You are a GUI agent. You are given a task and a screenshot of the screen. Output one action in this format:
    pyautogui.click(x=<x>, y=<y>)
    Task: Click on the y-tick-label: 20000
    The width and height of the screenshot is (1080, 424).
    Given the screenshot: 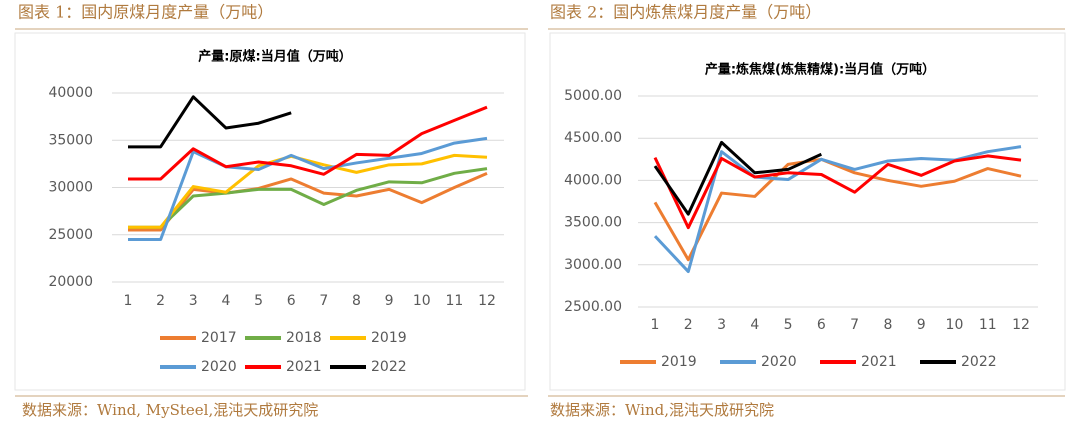 What is the action you would take?
    pyautogui.click(x=70, y=282)
    